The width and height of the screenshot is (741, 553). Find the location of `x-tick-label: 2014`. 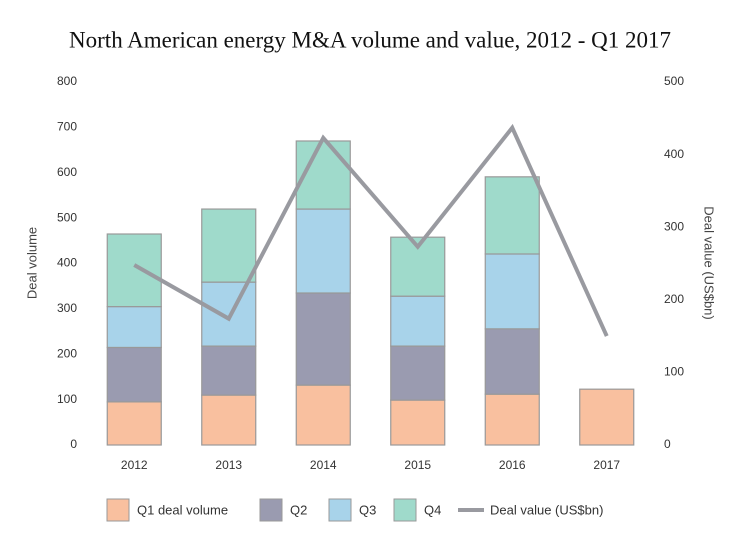

x-tick-label: 2014 is located at coordinates (323, 465).